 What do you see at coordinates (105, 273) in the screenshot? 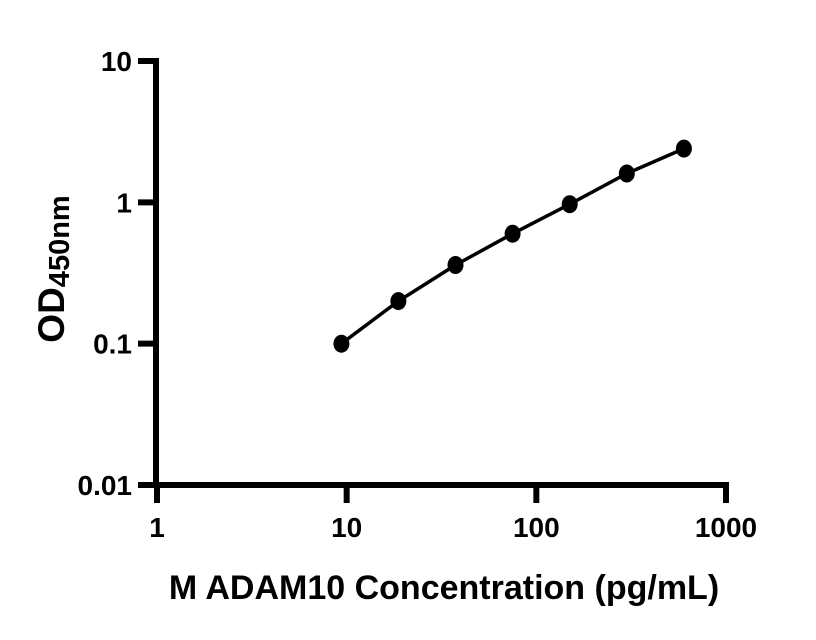
I see `y-axis-tick-labels: 10 1 0.1 0.01` at bounding box center [105, 273].